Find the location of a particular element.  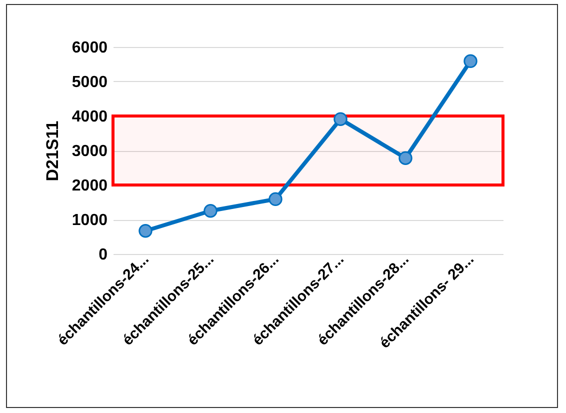

y-tick-label: 1000 is located at coordinates (90, 220).